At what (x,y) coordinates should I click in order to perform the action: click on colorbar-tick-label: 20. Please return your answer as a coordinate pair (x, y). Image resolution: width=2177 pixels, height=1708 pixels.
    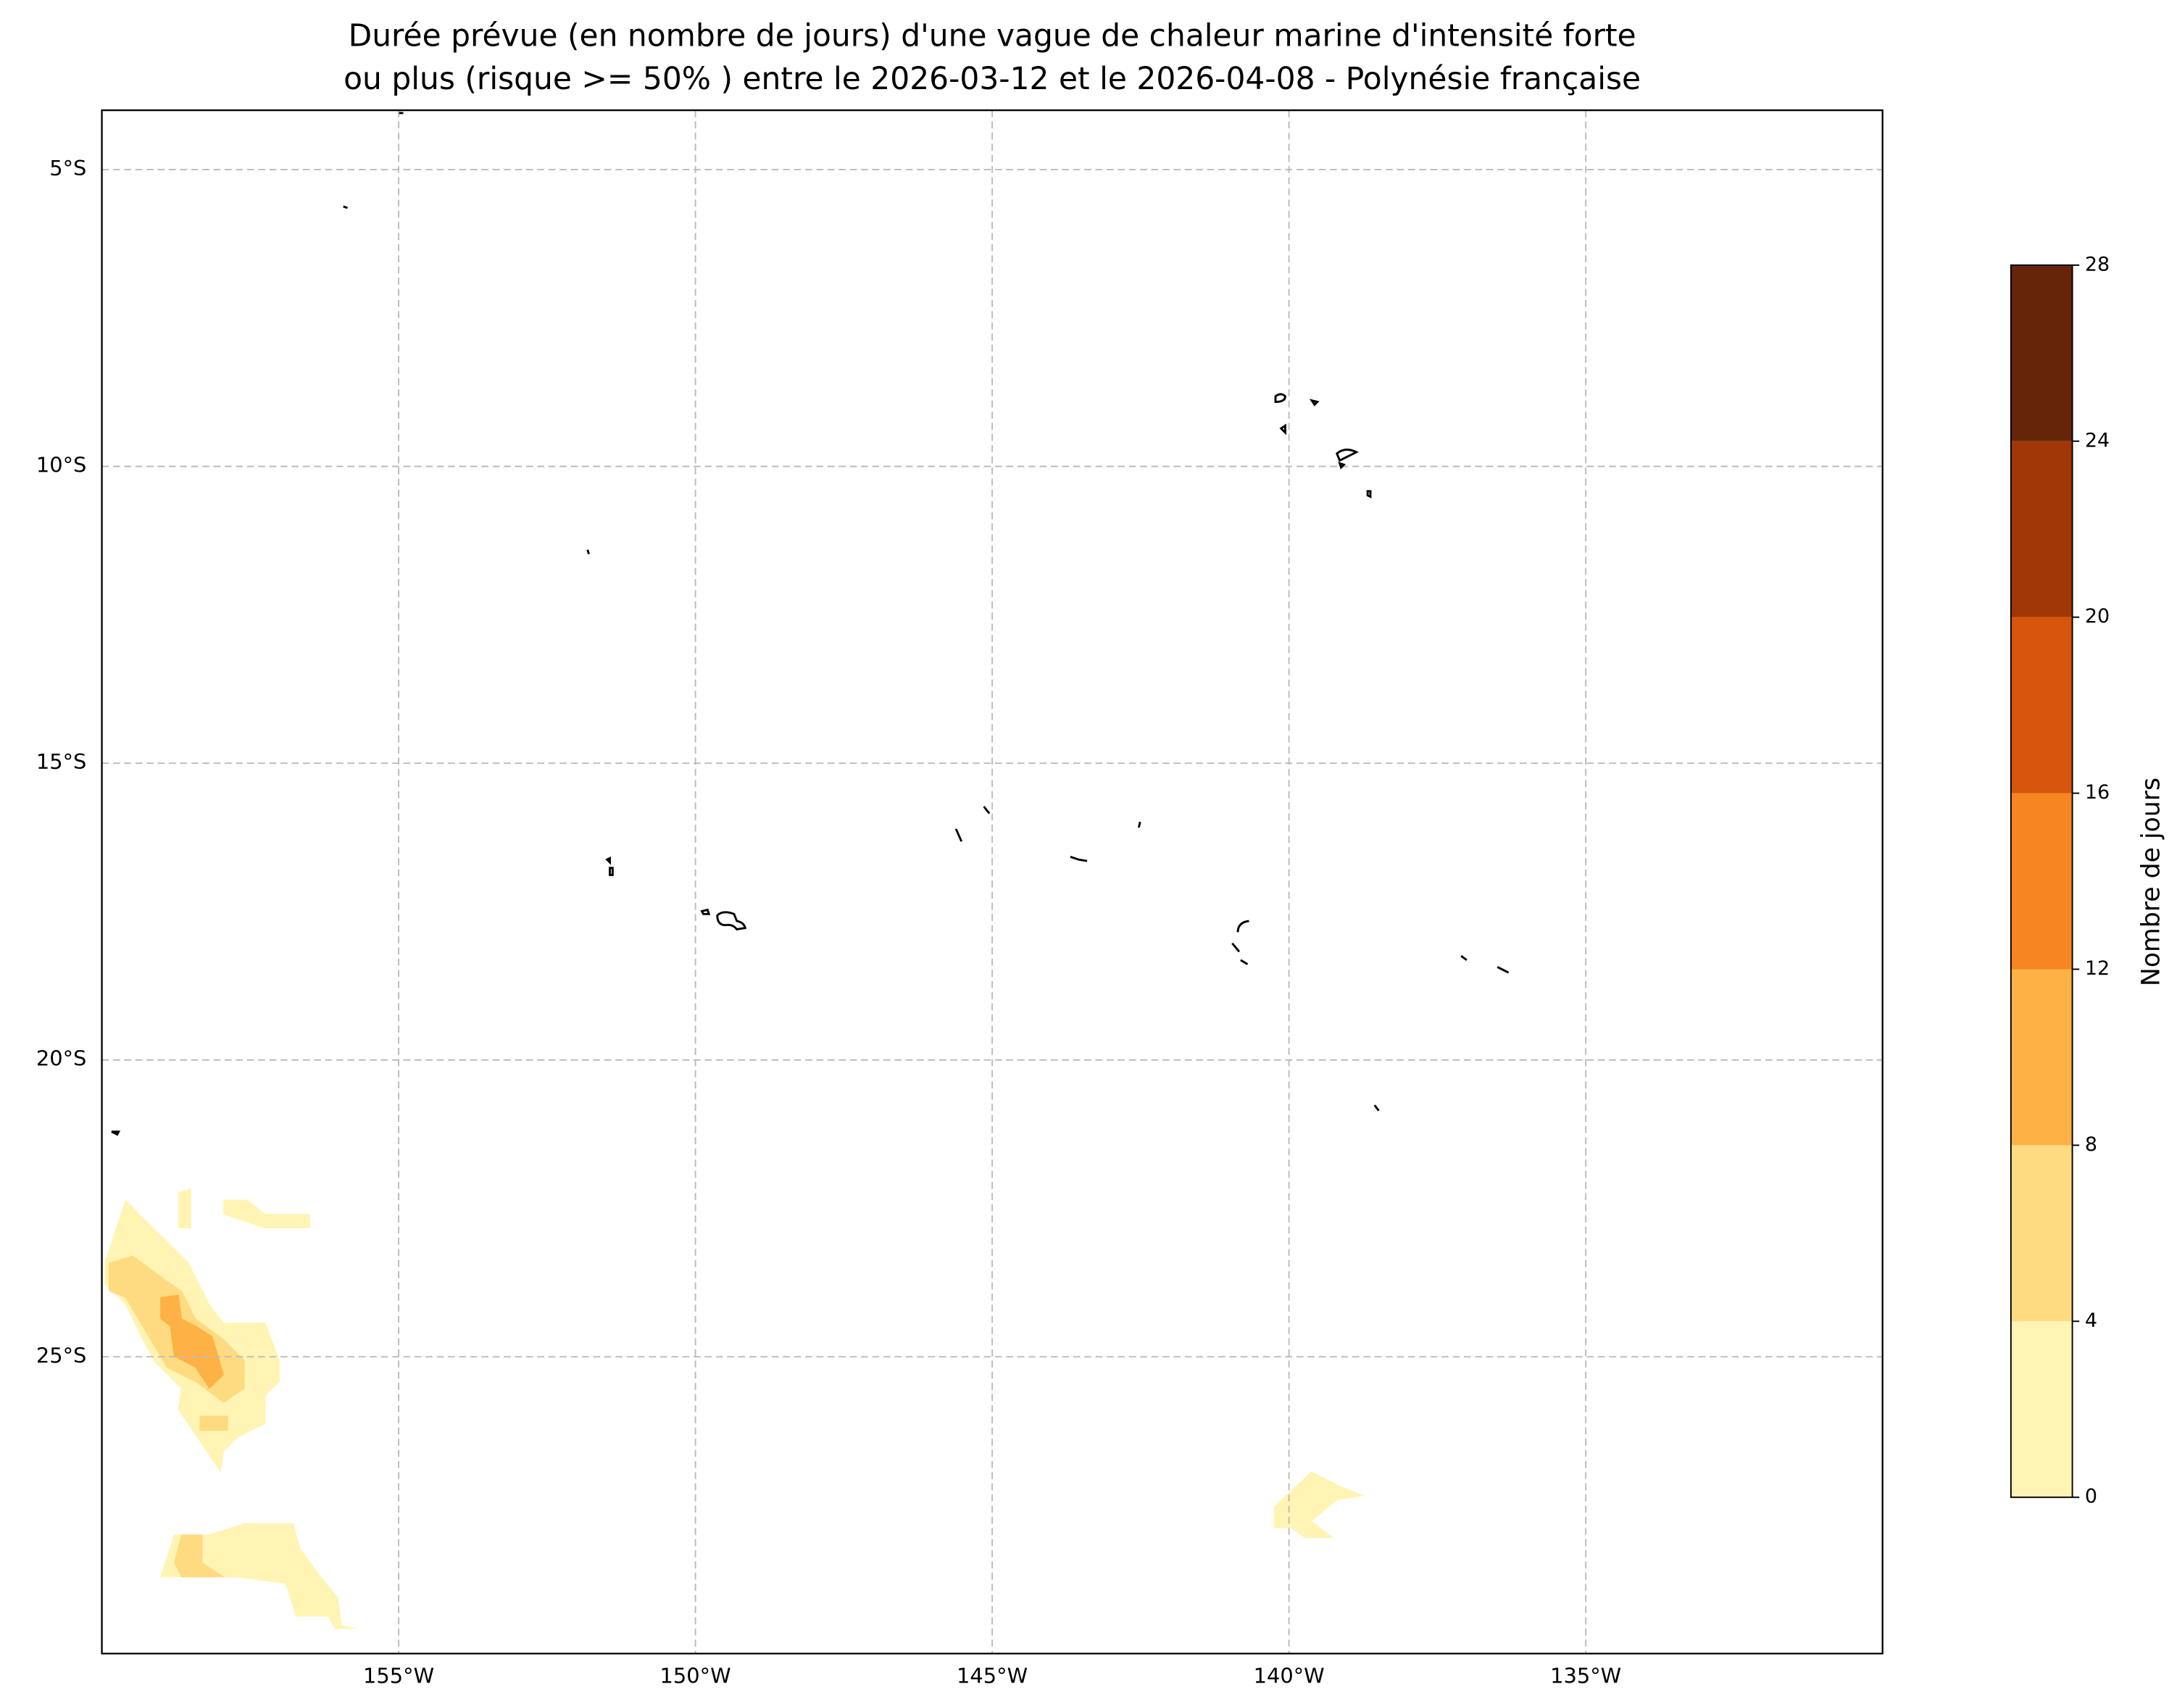
    Looking at the image, I should click on (2097, 616).